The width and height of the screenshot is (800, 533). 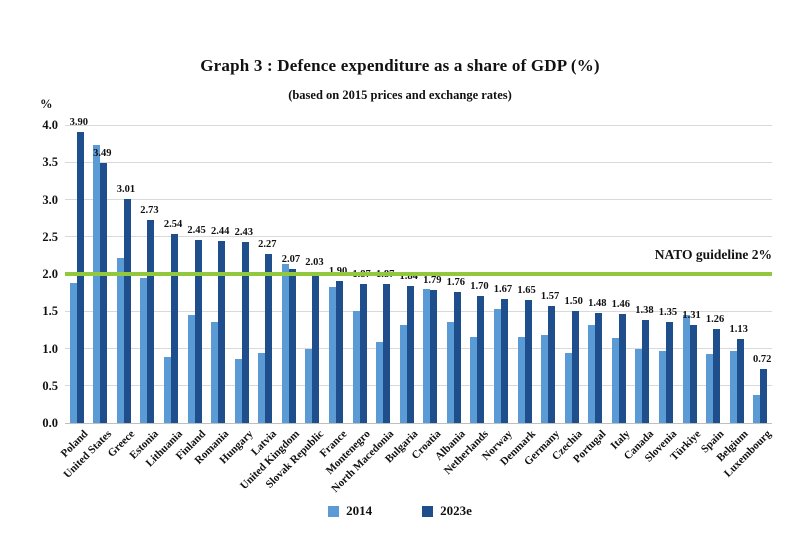 What do you see at coordinates (738, 329) in the screenshot?
I see `value-label: 1.13` at bounding box center [738, 329].